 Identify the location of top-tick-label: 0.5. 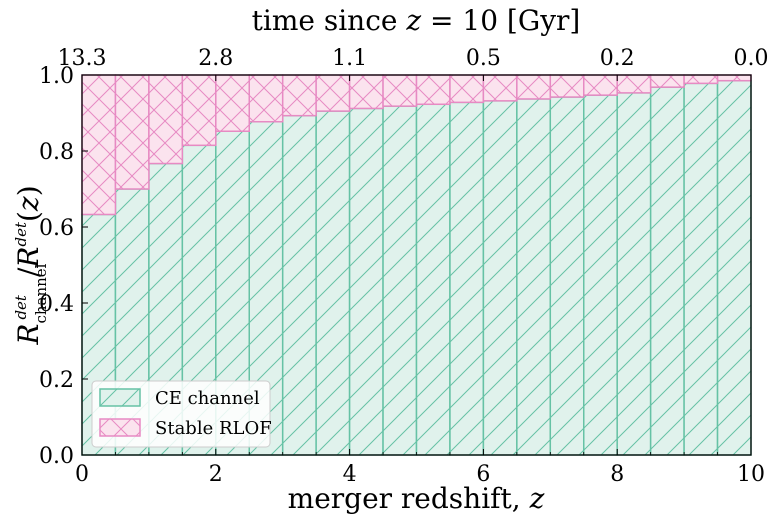
(483, 58).